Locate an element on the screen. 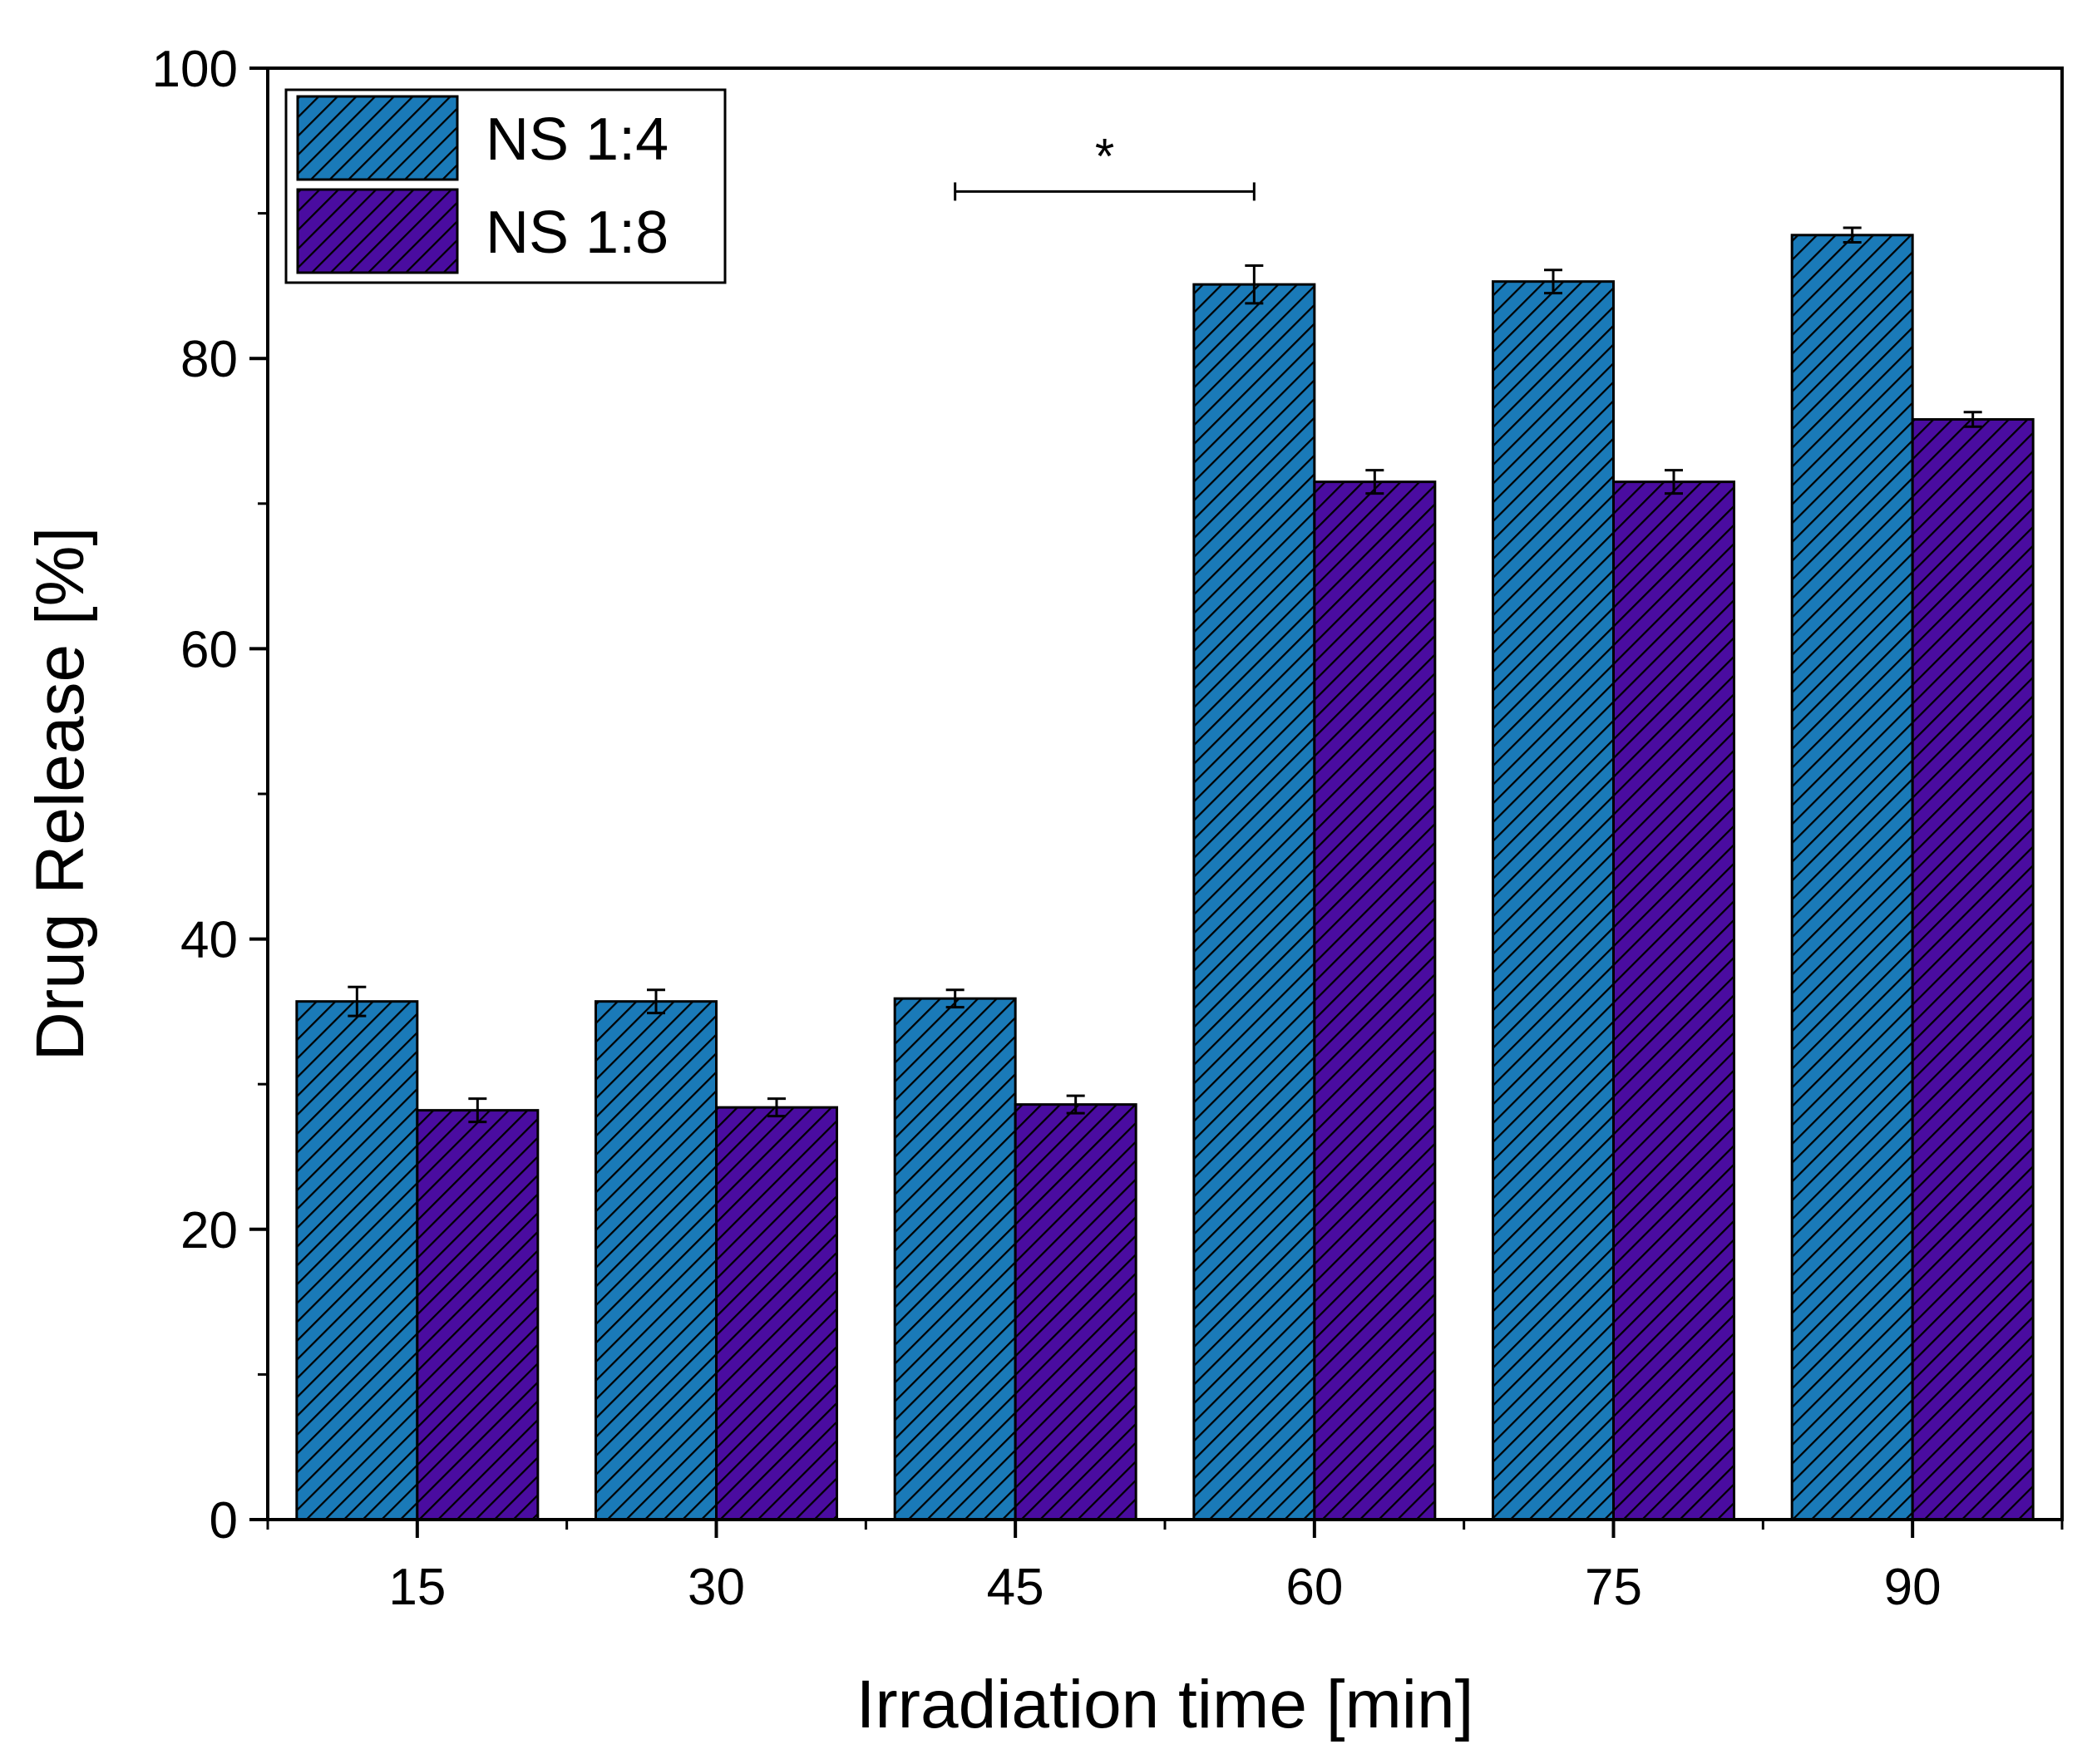 The width and height of the screenshot is (2092, 1764). y-tick-label: 80 is located at coordinates (209, 359).